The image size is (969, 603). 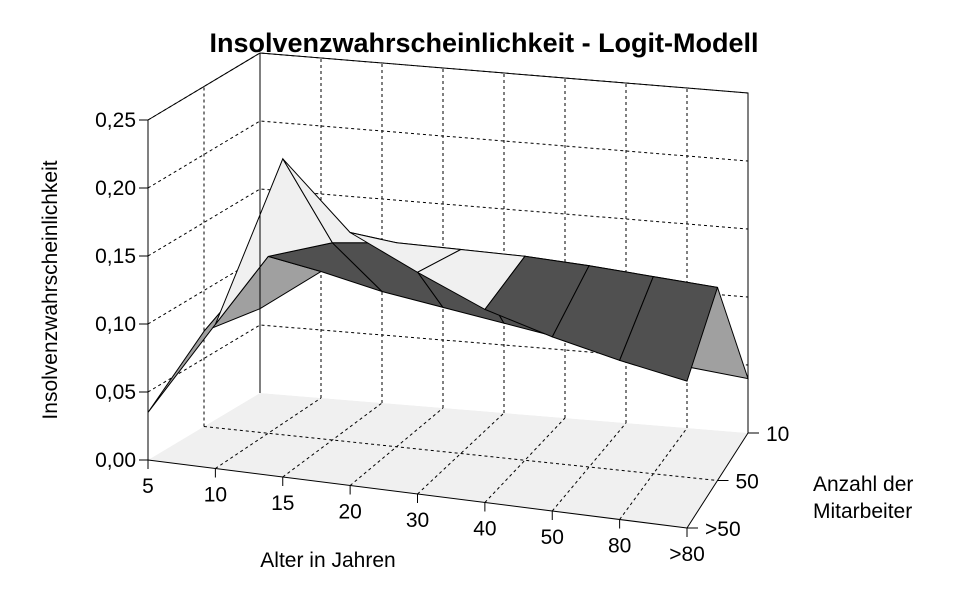 I want to click on x-tick-label: >80, so click(x=687, y=554).